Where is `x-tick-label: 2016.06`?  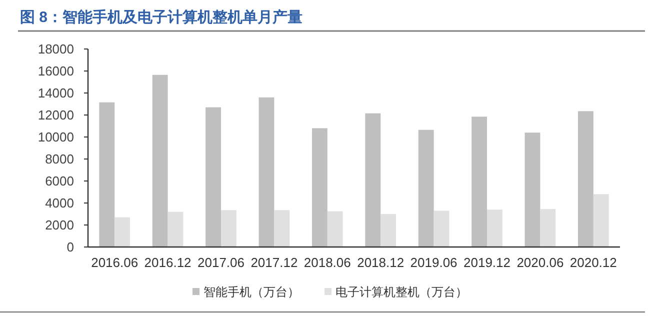 x-tick-label: 2016.06 is located at coordinates (114, 262).